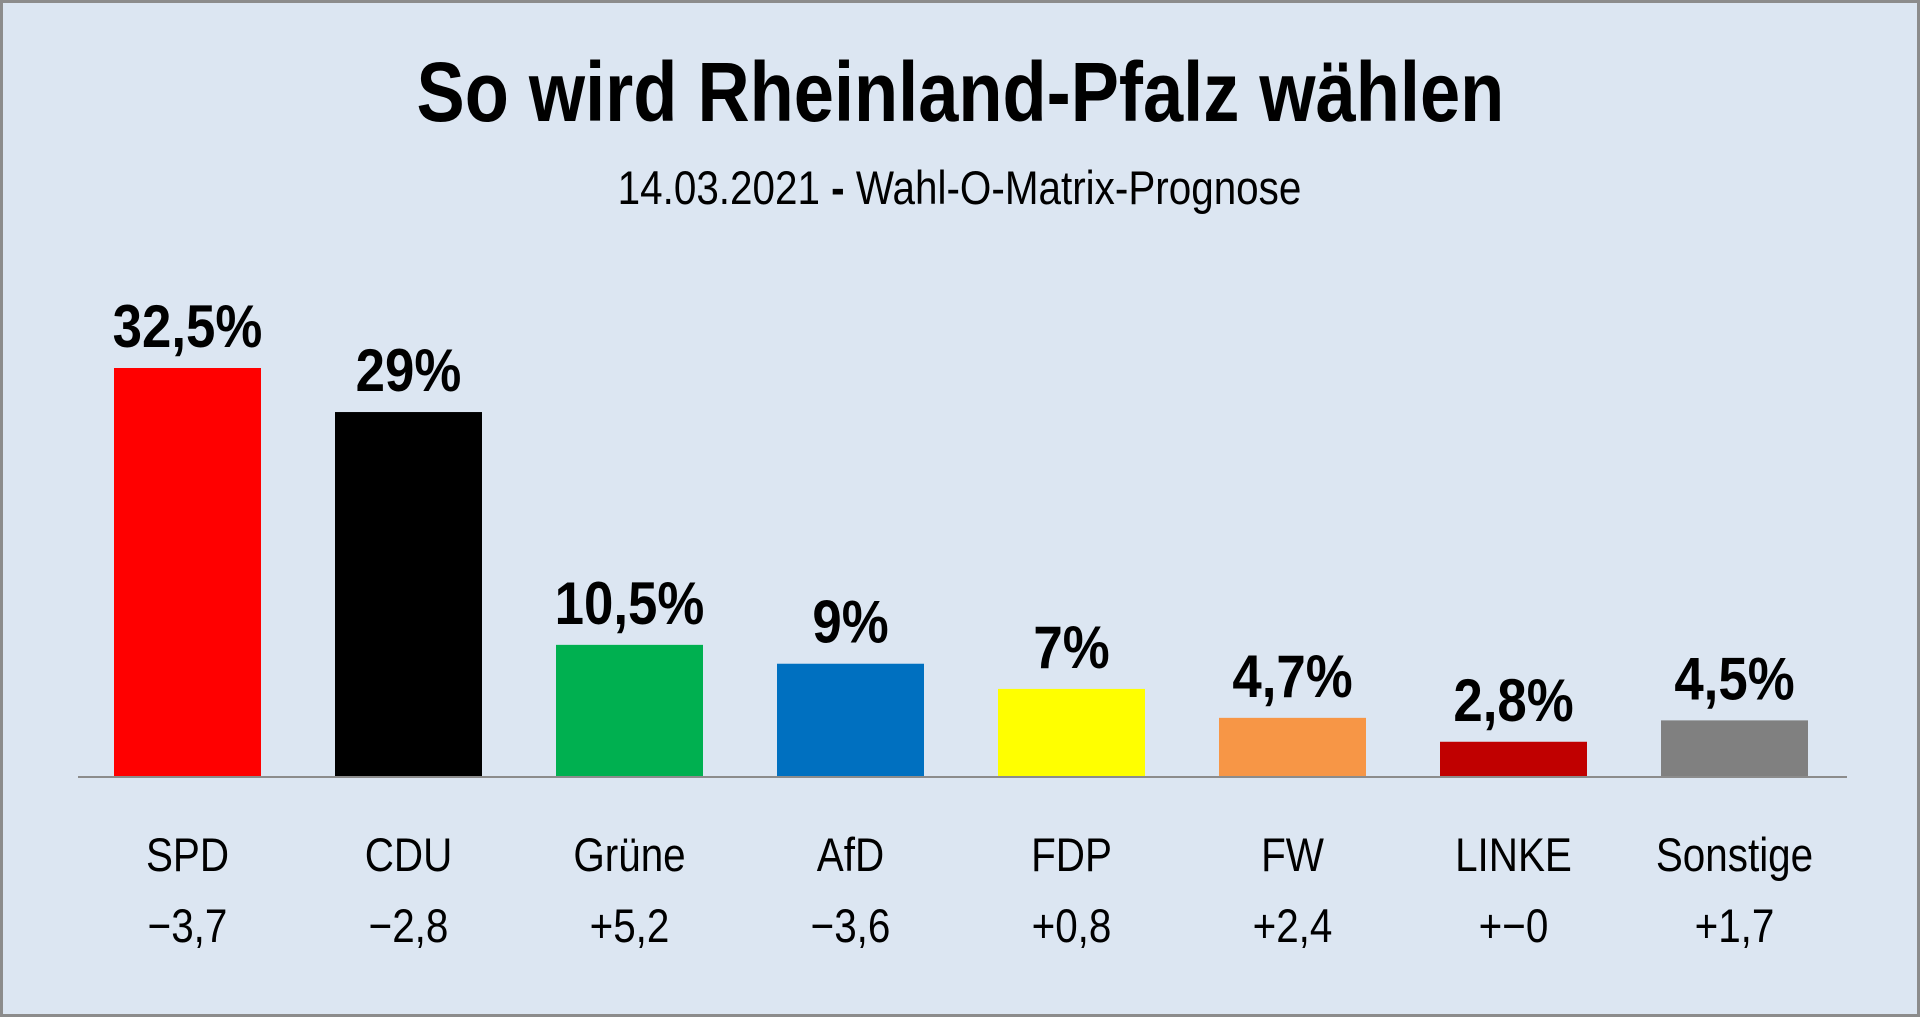 The image size is (1920, 1017). What do you see at coordinates (850, 855) in the screenshot?
I see `category-label-afd: AfD` at bounding box center [850, 855].